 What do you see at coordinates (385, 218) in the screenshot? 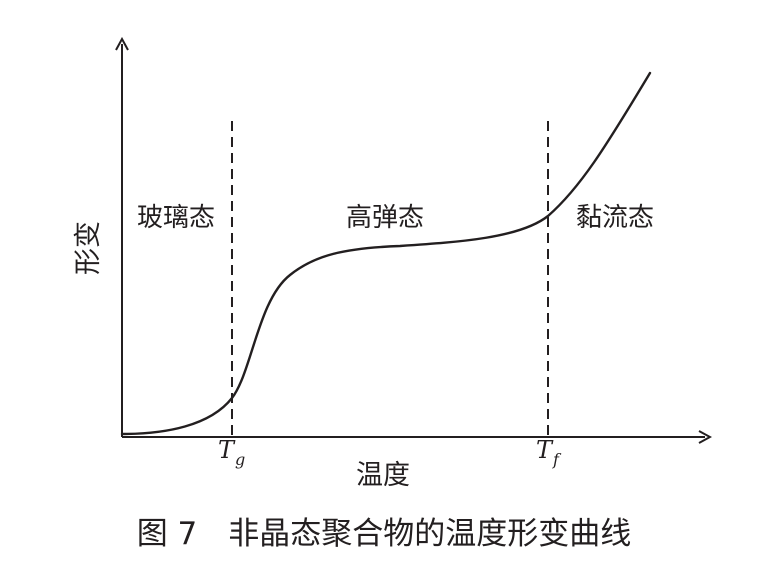
I see `region-label-rubbery: 高弹态` at bounding box center [385, 218].